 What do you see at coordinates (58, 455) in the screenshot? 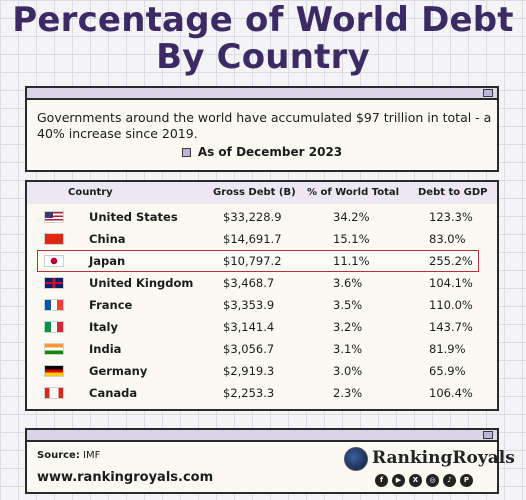
I see `source-label: Source:` at bounding box center [58, 455].